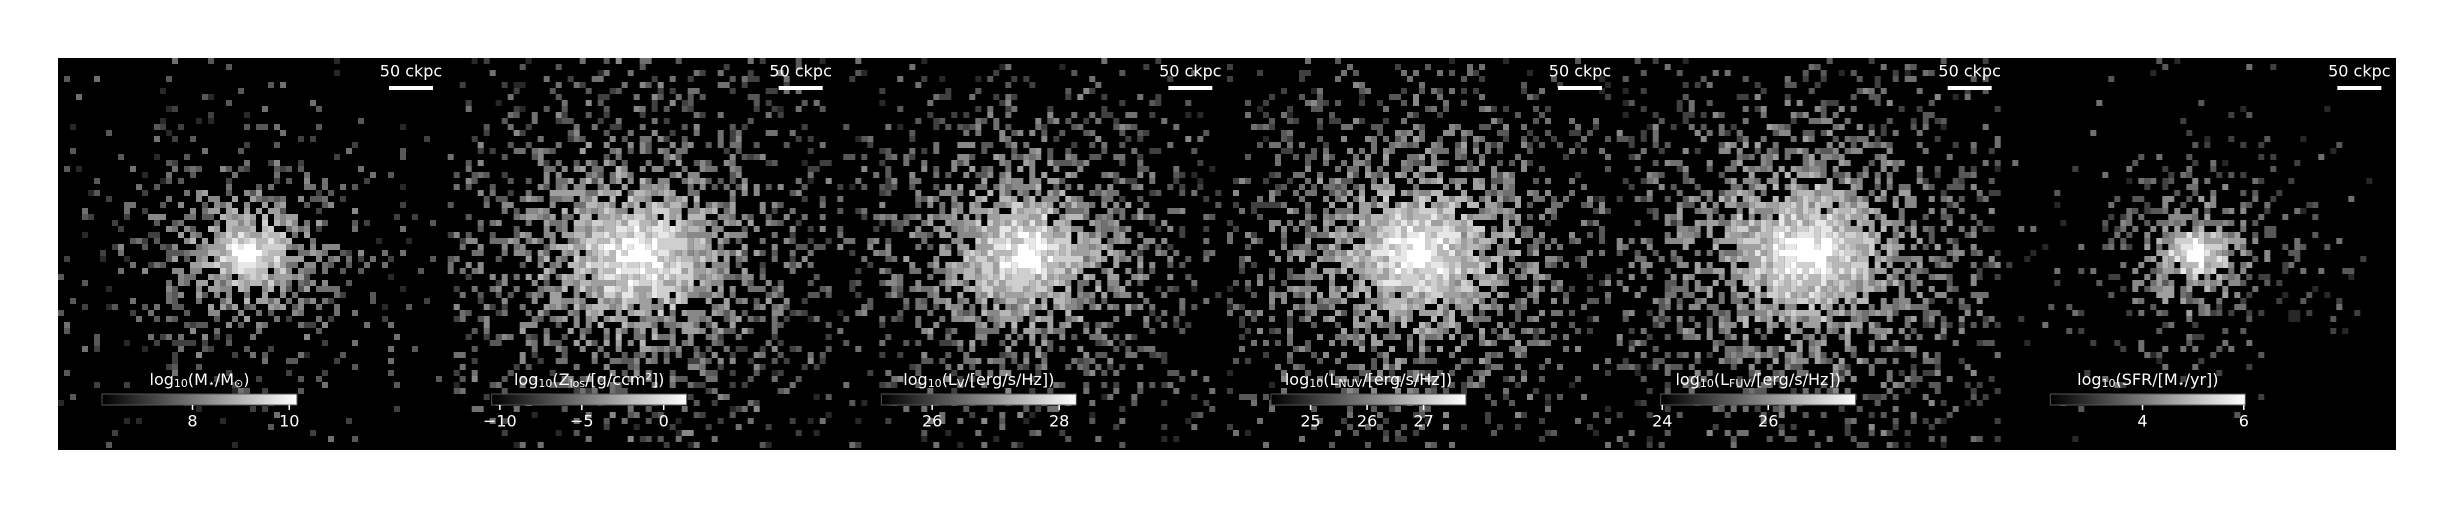 Image resolution: width=2444 pixels, height=511 pixels. Describe the element at coordinates (961, 383) in the screenshot. I see `label-subscript: V` at that location.